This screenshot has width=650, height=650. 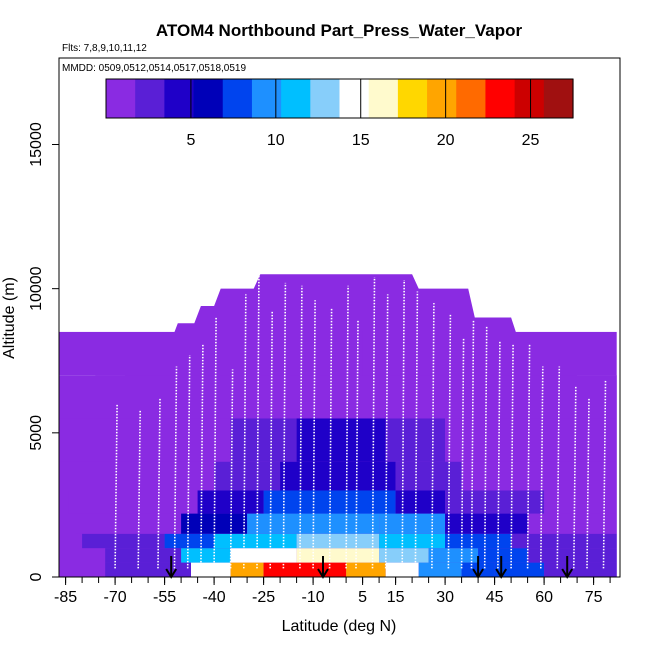 I want to click on colorbar-tick-label: 5, so click(x=190, y=140).